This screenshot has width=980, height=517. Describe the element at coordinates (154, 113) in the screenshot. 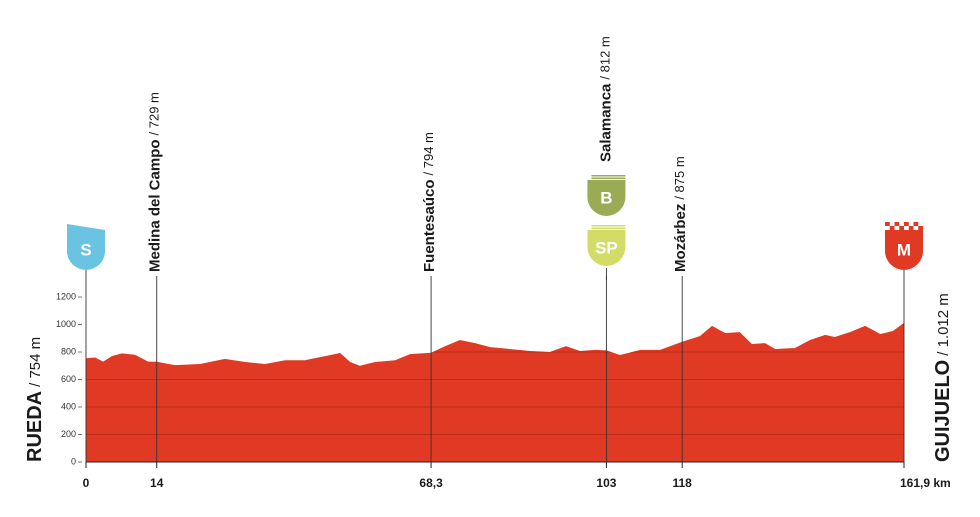

I see `label-elevation: / 729 m` at that location.